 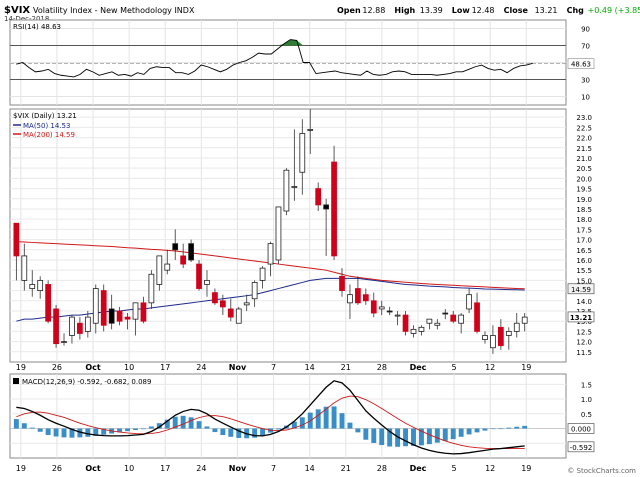 I want to click on rsi-y-tick-label: 10, so click(x=585, y=98).